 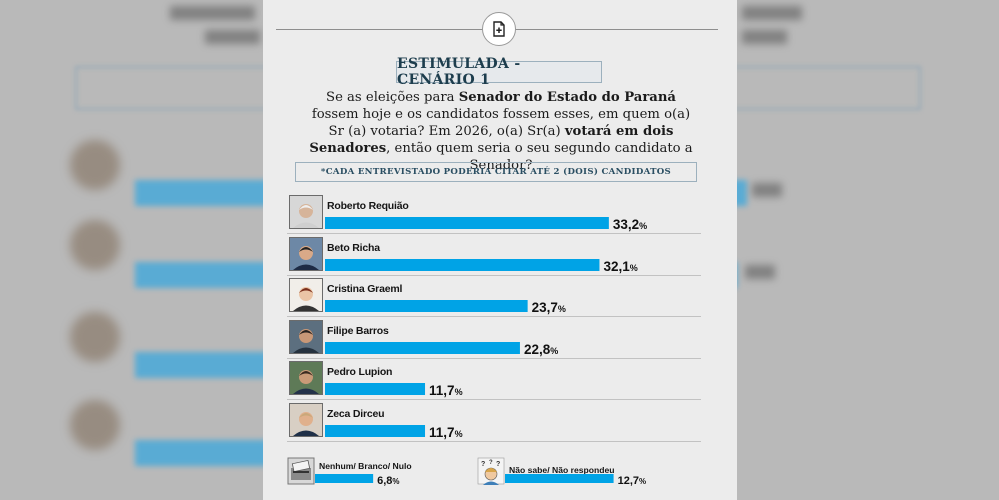 I want to click on question-emphasis: Senador do Estado do Paraná, so click(x=567, y=97).